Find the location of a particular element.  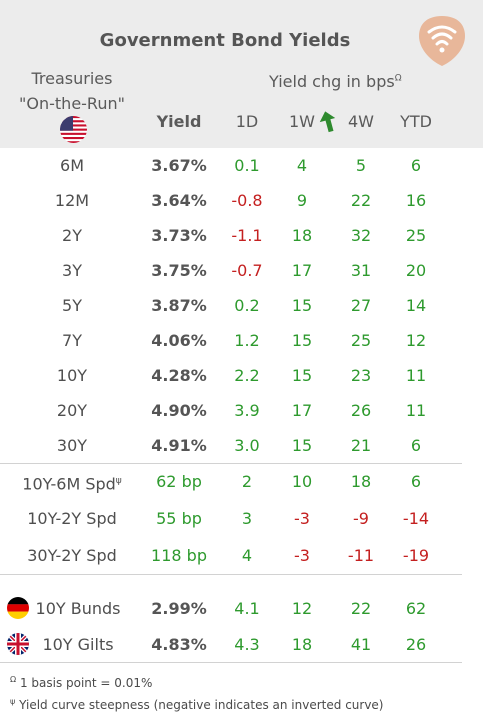

row-label: 5Y is located at coordinates (72, 305).